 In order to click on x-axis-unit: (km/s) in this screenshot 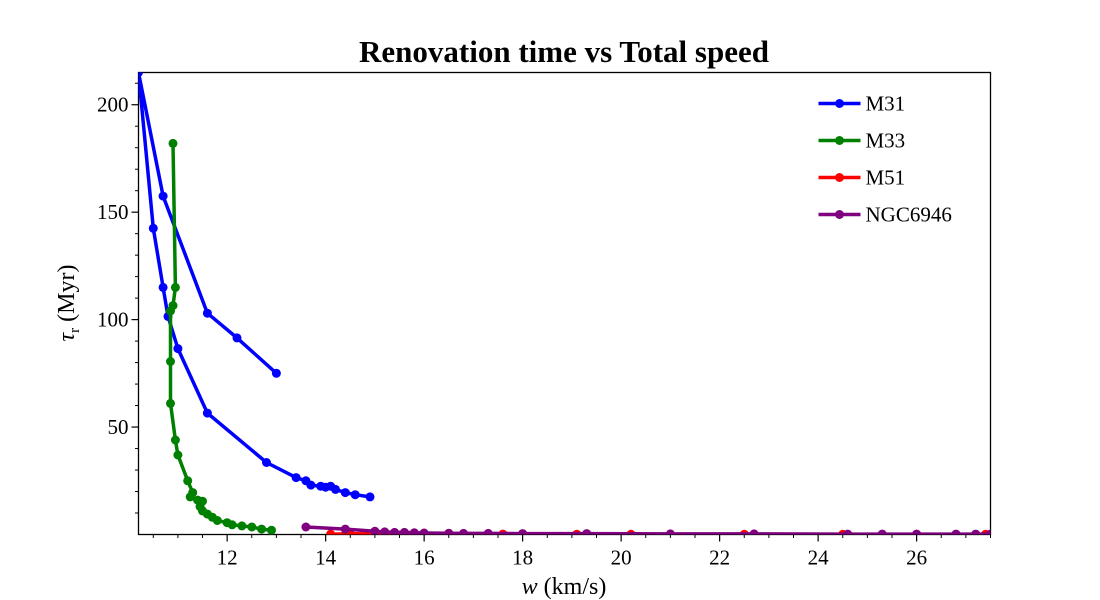, I will do `click(572, 587)`.